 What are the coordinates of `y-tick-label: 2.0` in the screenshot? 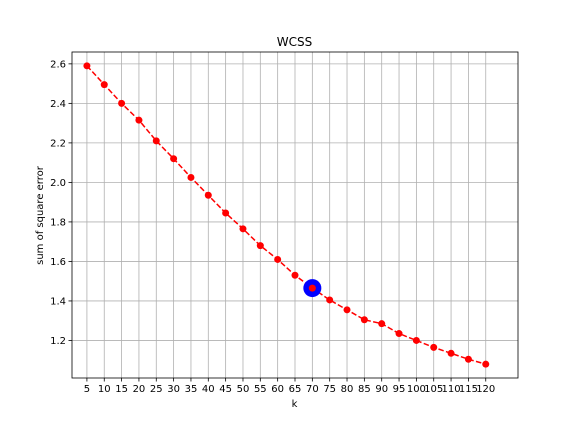 It's located at (58, 183).